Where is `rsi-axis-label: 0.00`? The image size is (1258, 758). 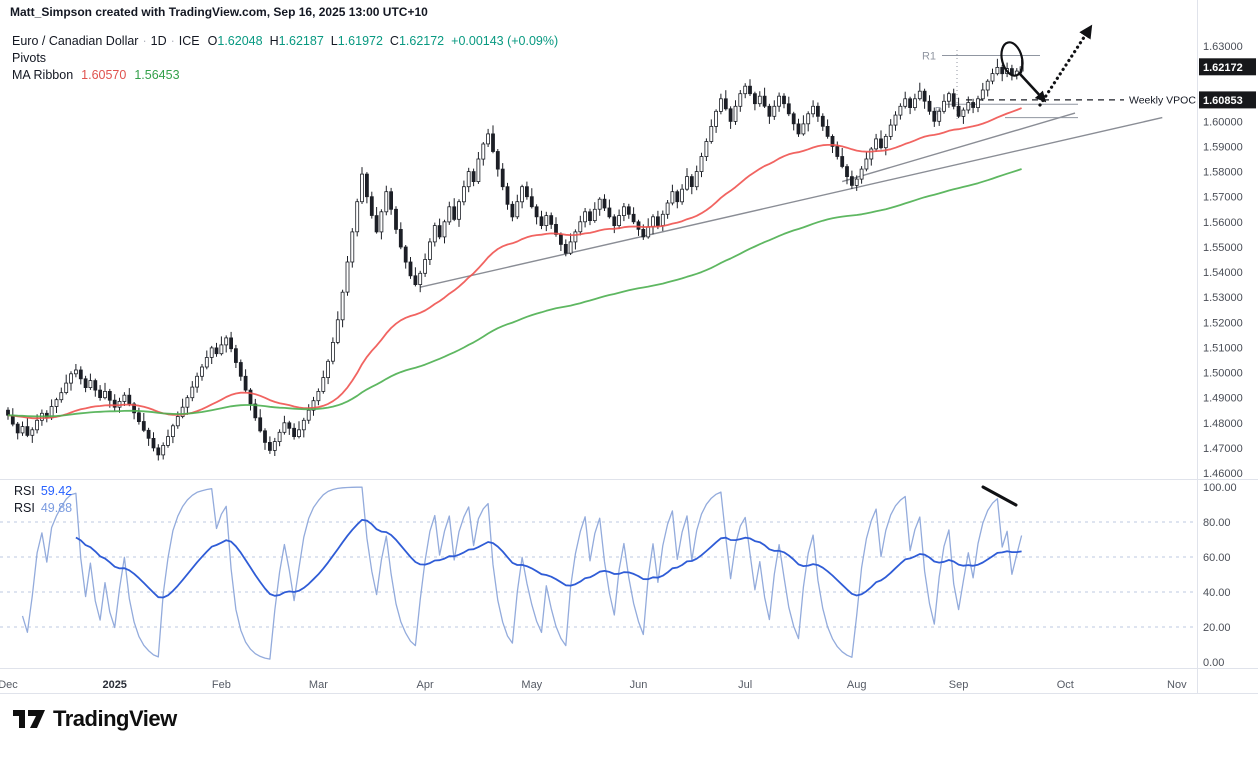 rsi-axis-label: 0.00 is located at coordinates (1213, 663).